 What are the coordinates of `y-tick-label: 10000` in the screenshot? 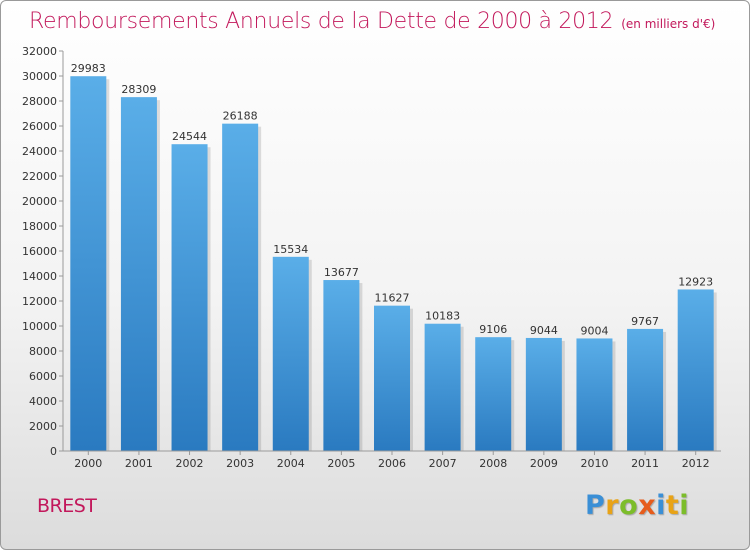 It's located at (39, 326).